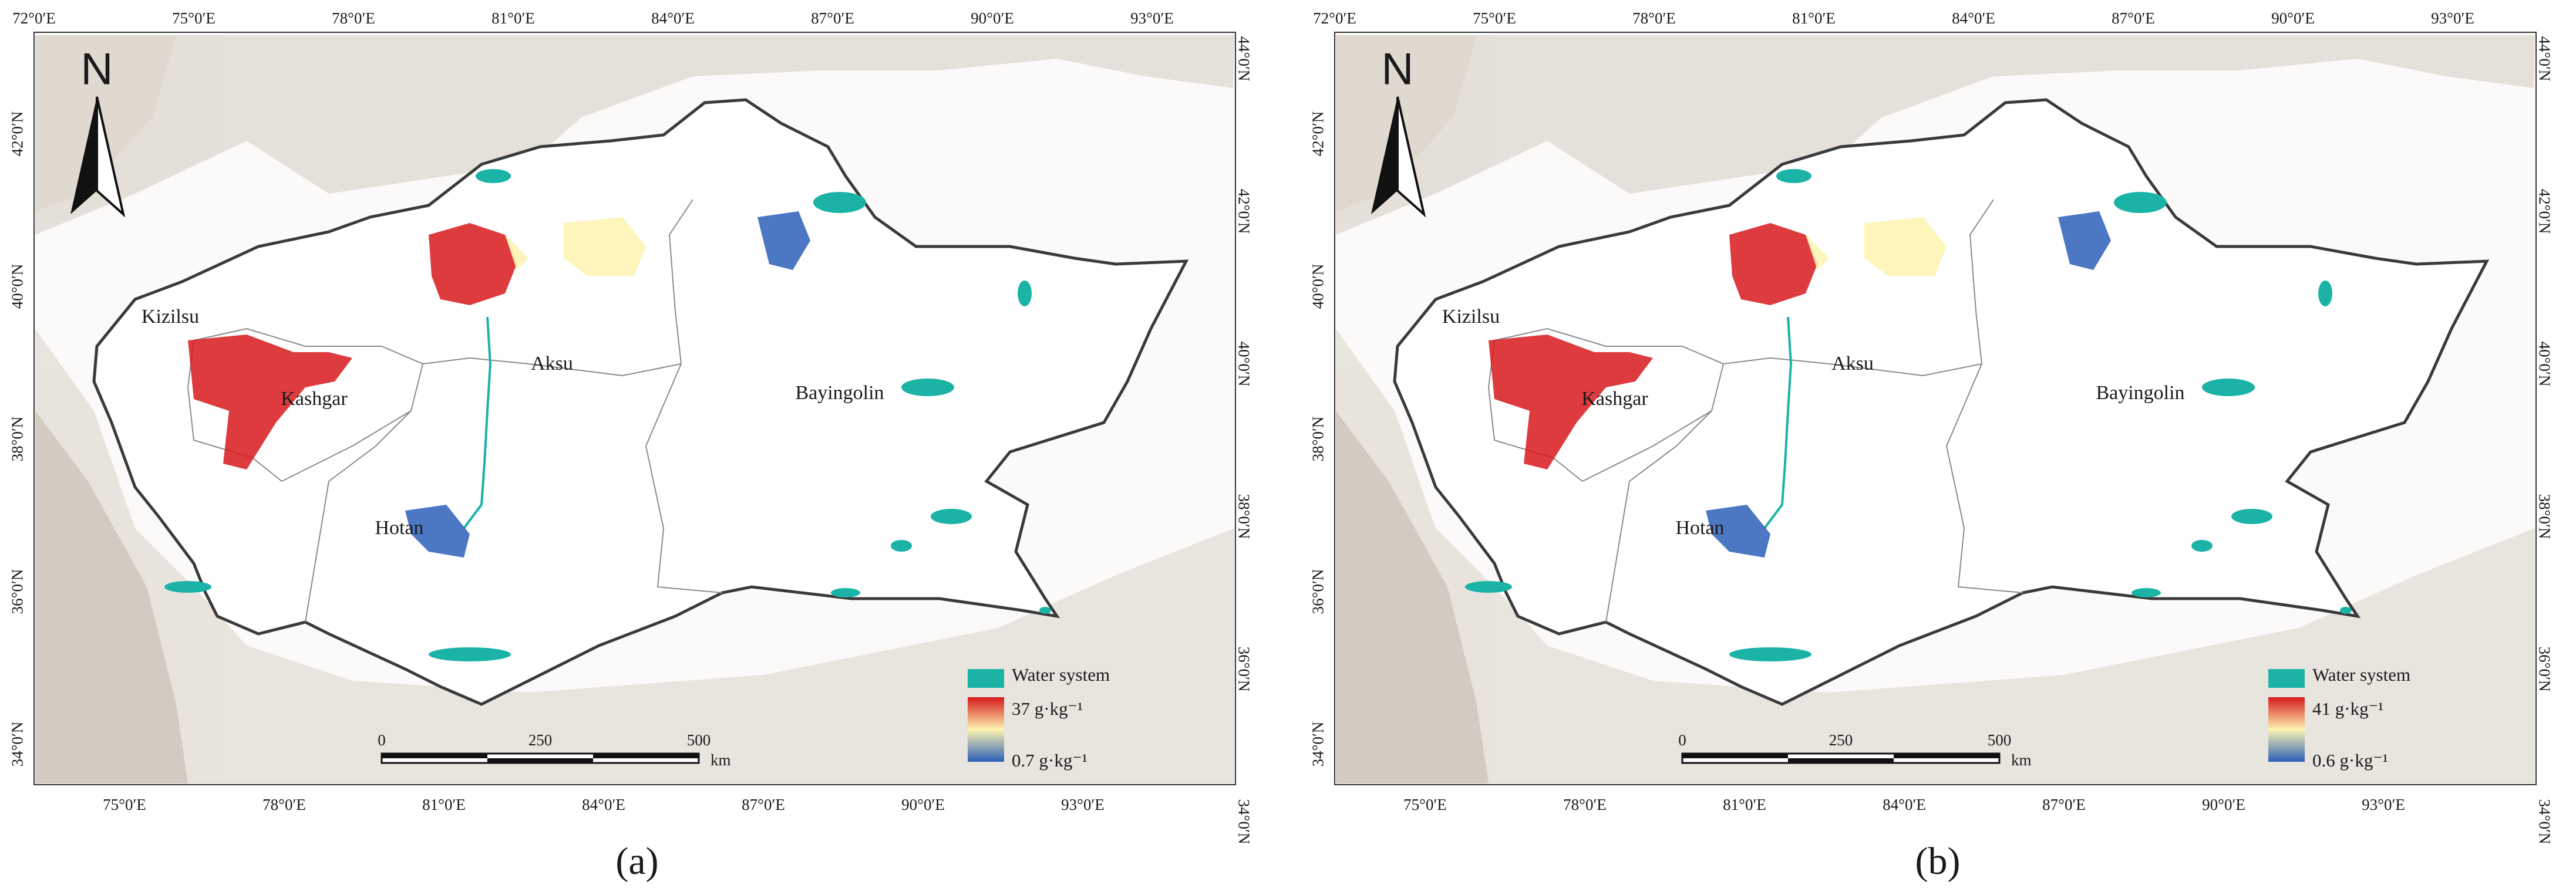  What do you see at coordinates (98, 157) in the screenshot?
I see `north-arrow-icon` at bounding box center [98, 157].